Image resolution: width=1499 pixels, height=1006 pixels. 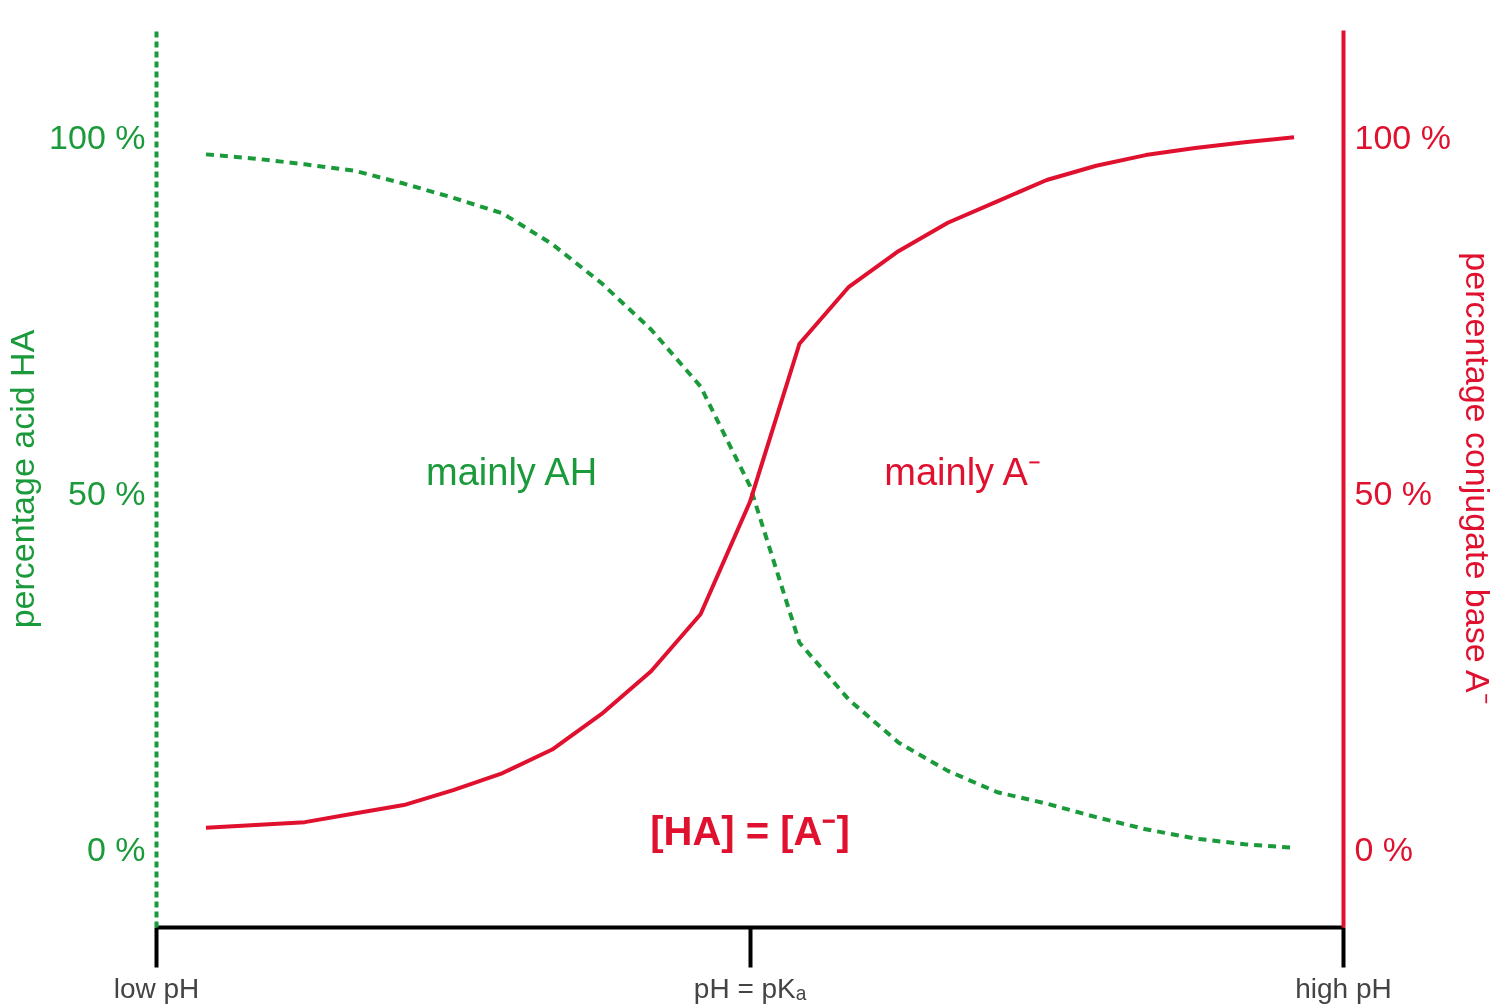 I want to click on x-tick-label: pH = pKₐ, so click(x=750, y=988).